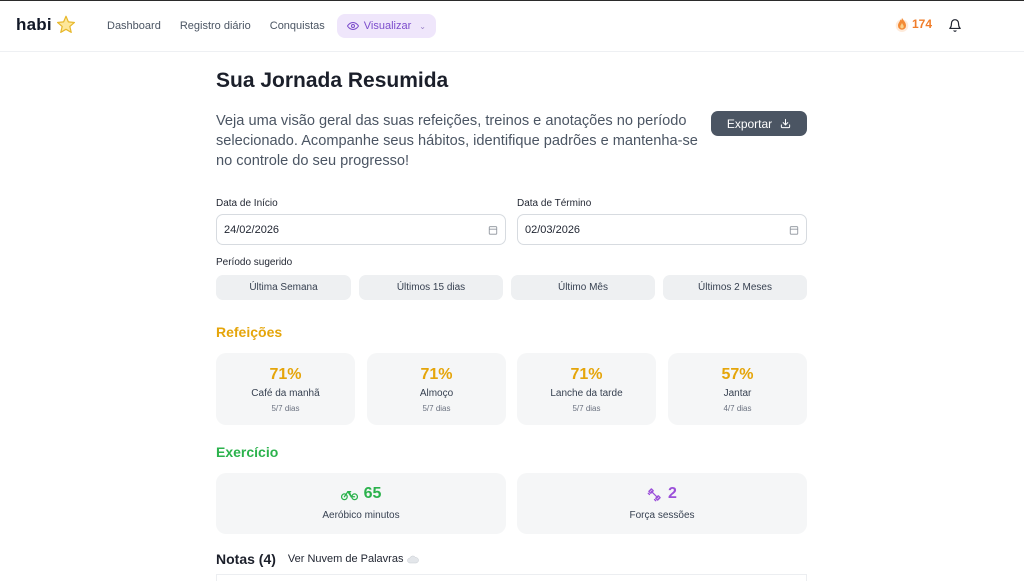 The width and height of the screenshot is (1024, 581). I want to click on app-logo: habi, so click(46, 25).